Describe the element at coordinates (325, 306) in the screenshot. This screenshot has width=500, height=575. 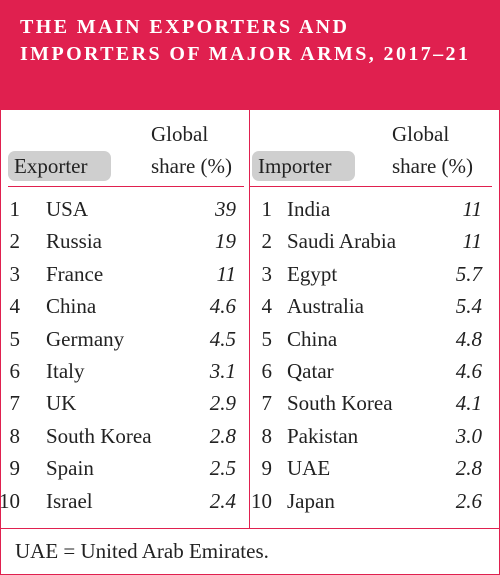
I see `country-name: Australia` at that location.